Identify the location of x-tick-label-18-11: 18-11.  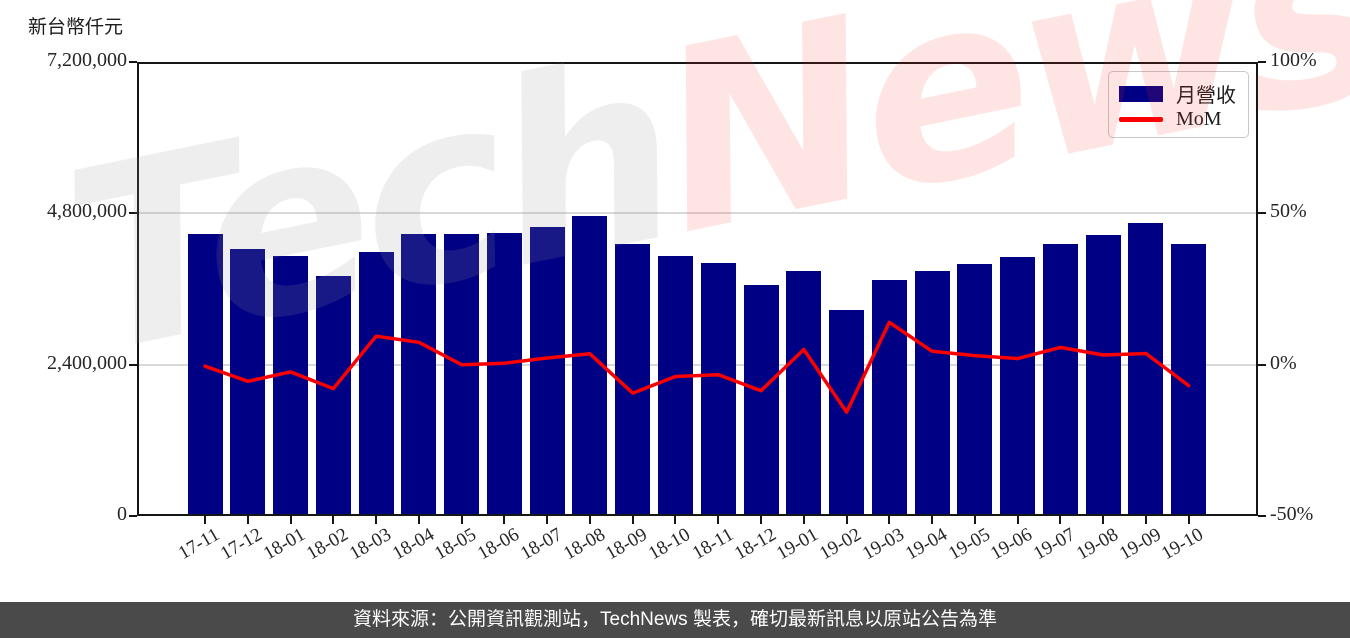
(712, 544).